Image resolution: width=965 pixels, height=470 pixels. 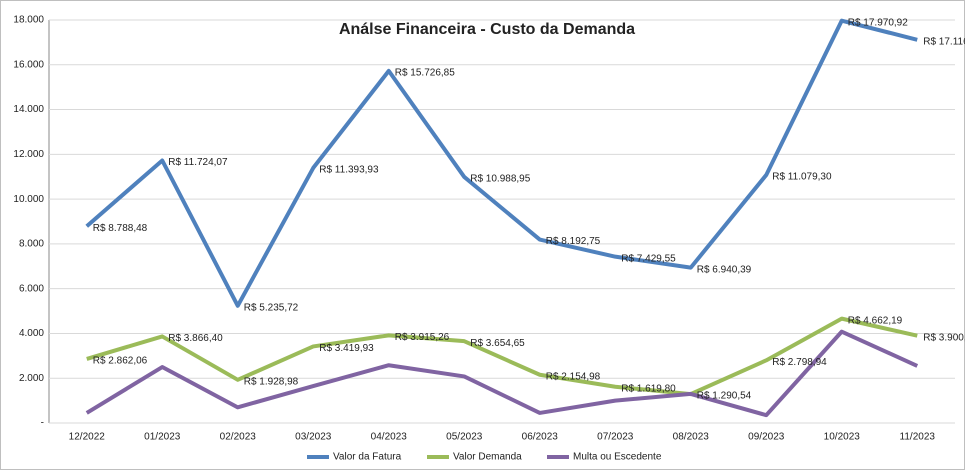 I want to click on y-tick-label: 6.000, so click(x=31, y=288).